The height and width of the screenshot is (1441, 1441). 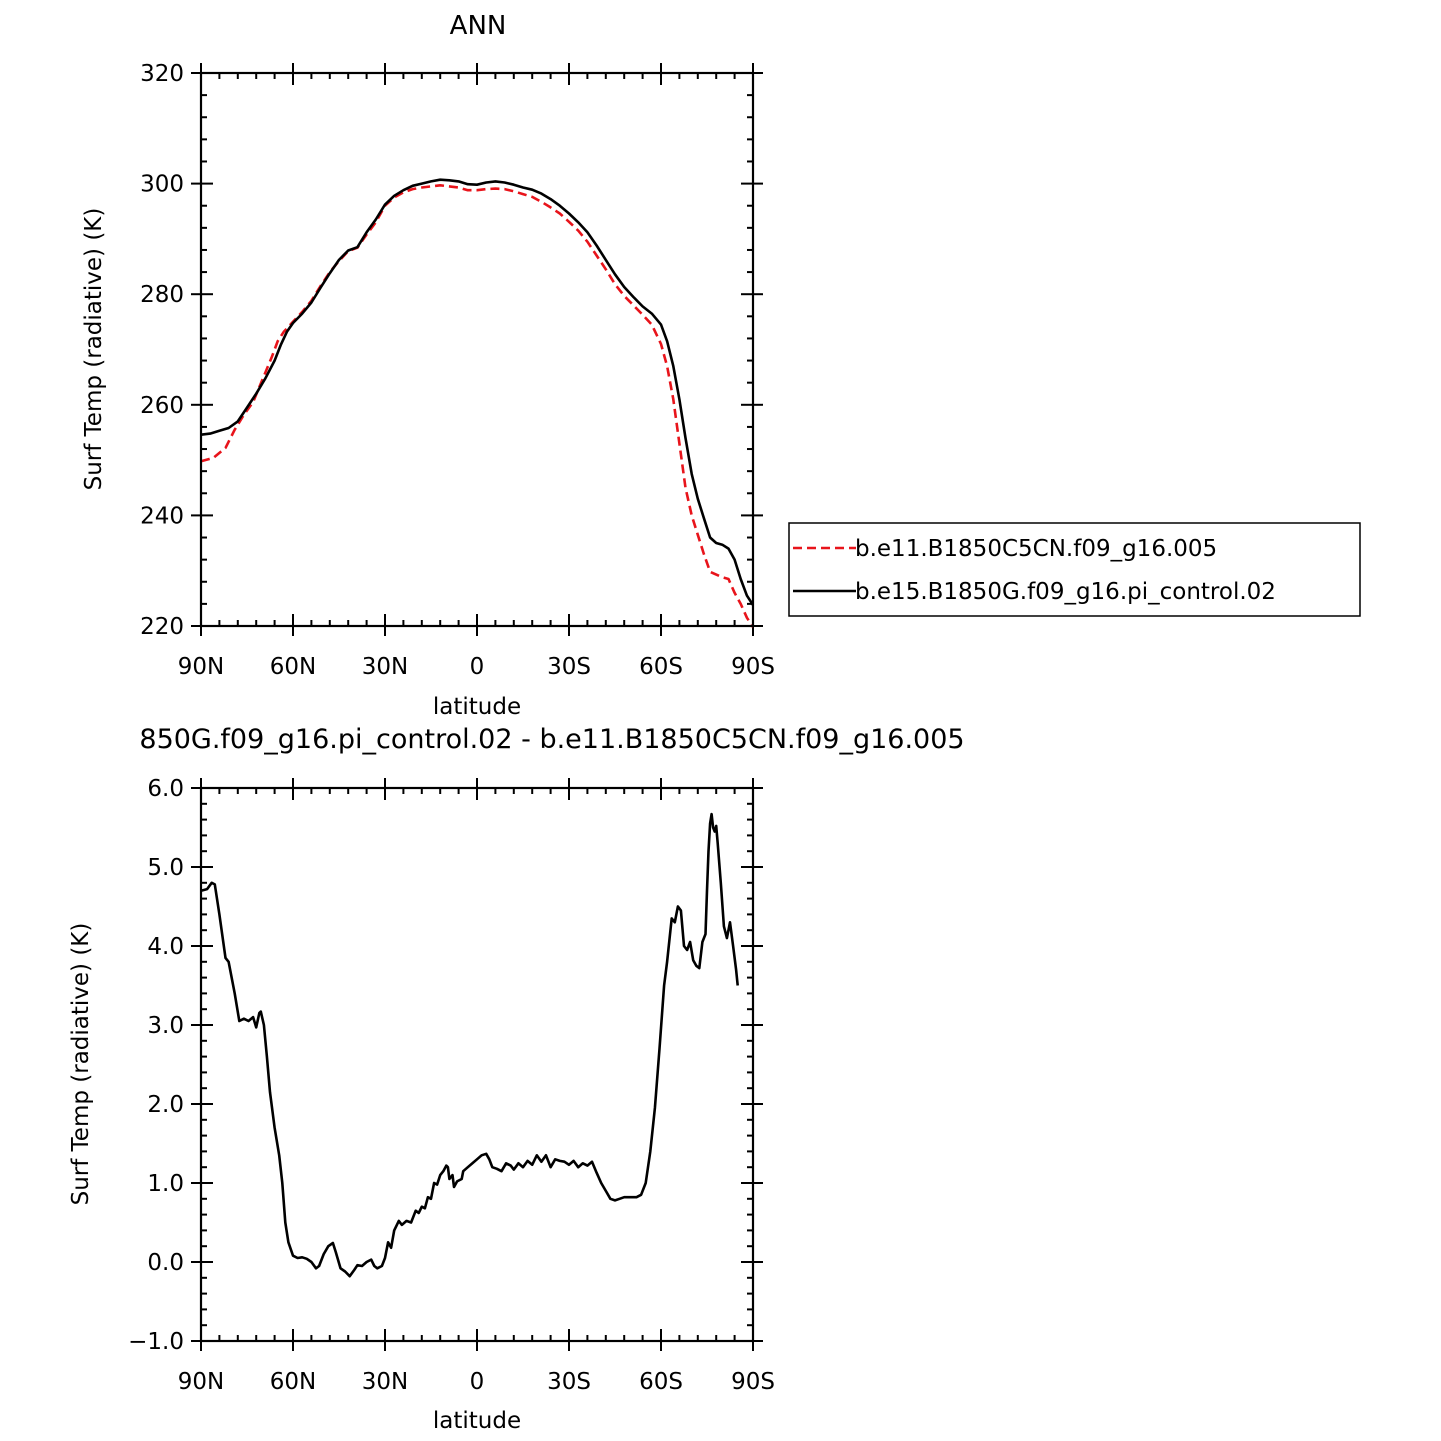 I want to click on top-series, so click(x=477, y=403).